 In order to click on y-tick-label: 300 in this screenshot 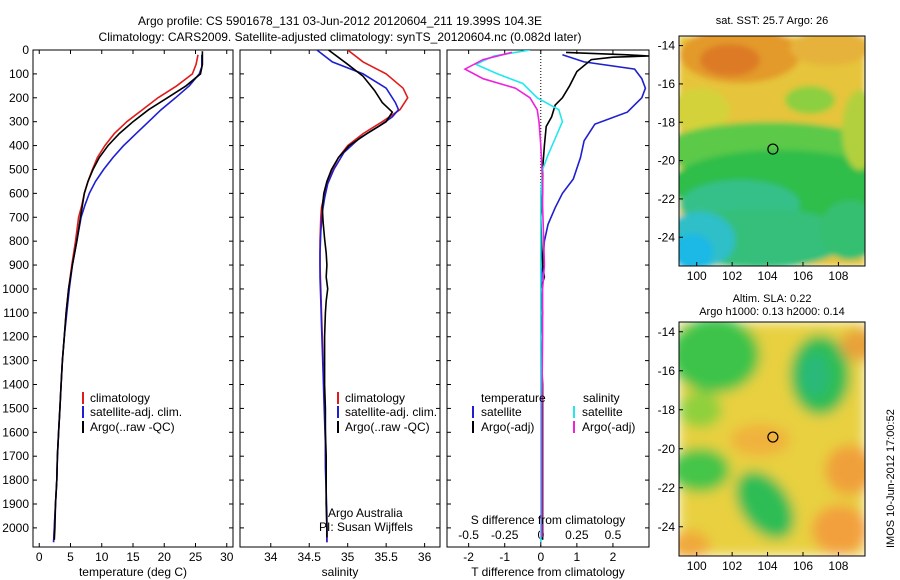, I will do `click(19, 122)`.